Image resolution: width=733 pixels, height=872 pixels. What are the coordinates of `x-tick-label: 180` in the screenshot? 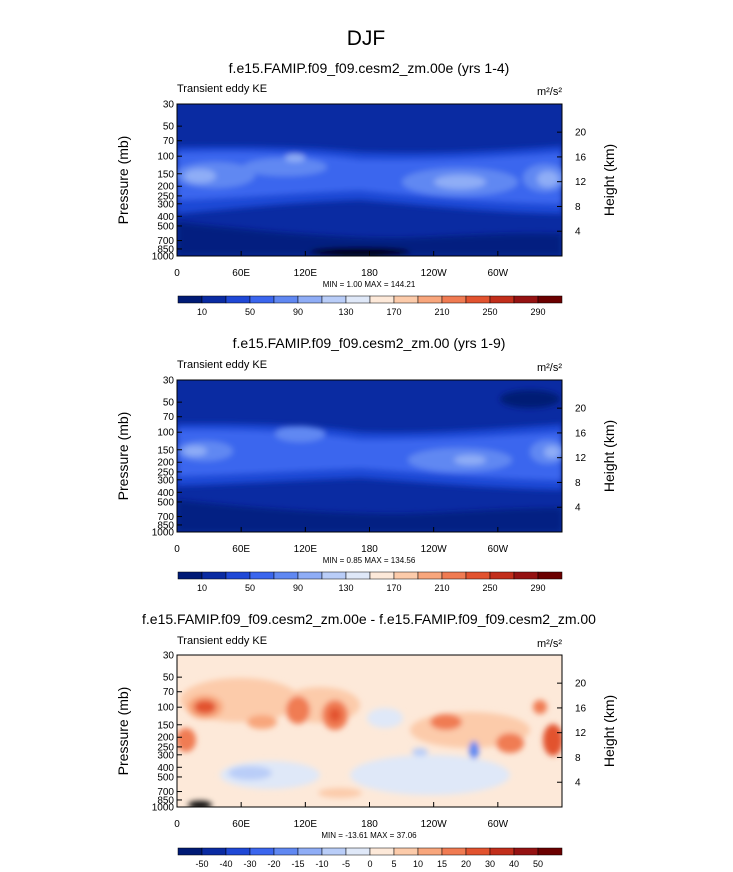 It's located at (369, 824).